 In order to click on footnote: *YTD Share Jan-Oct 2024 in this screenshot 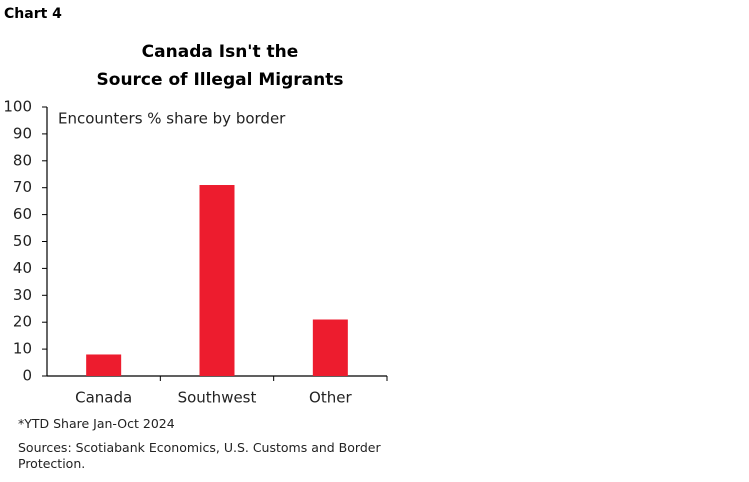, I will do `click(96, 423)`.